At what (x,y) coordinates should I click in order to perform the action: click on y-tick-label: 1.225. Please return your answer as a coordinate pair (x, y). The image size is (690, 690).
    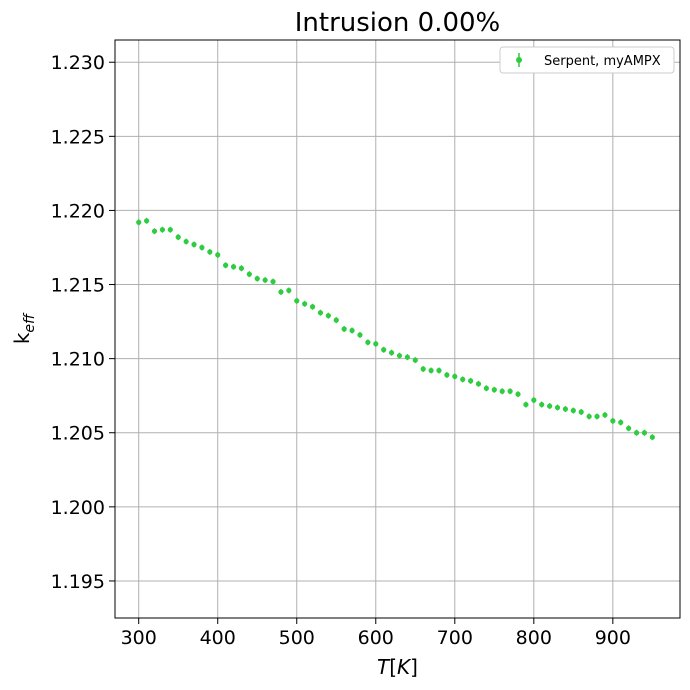
    Looking at the image, I should click on (78, 137).